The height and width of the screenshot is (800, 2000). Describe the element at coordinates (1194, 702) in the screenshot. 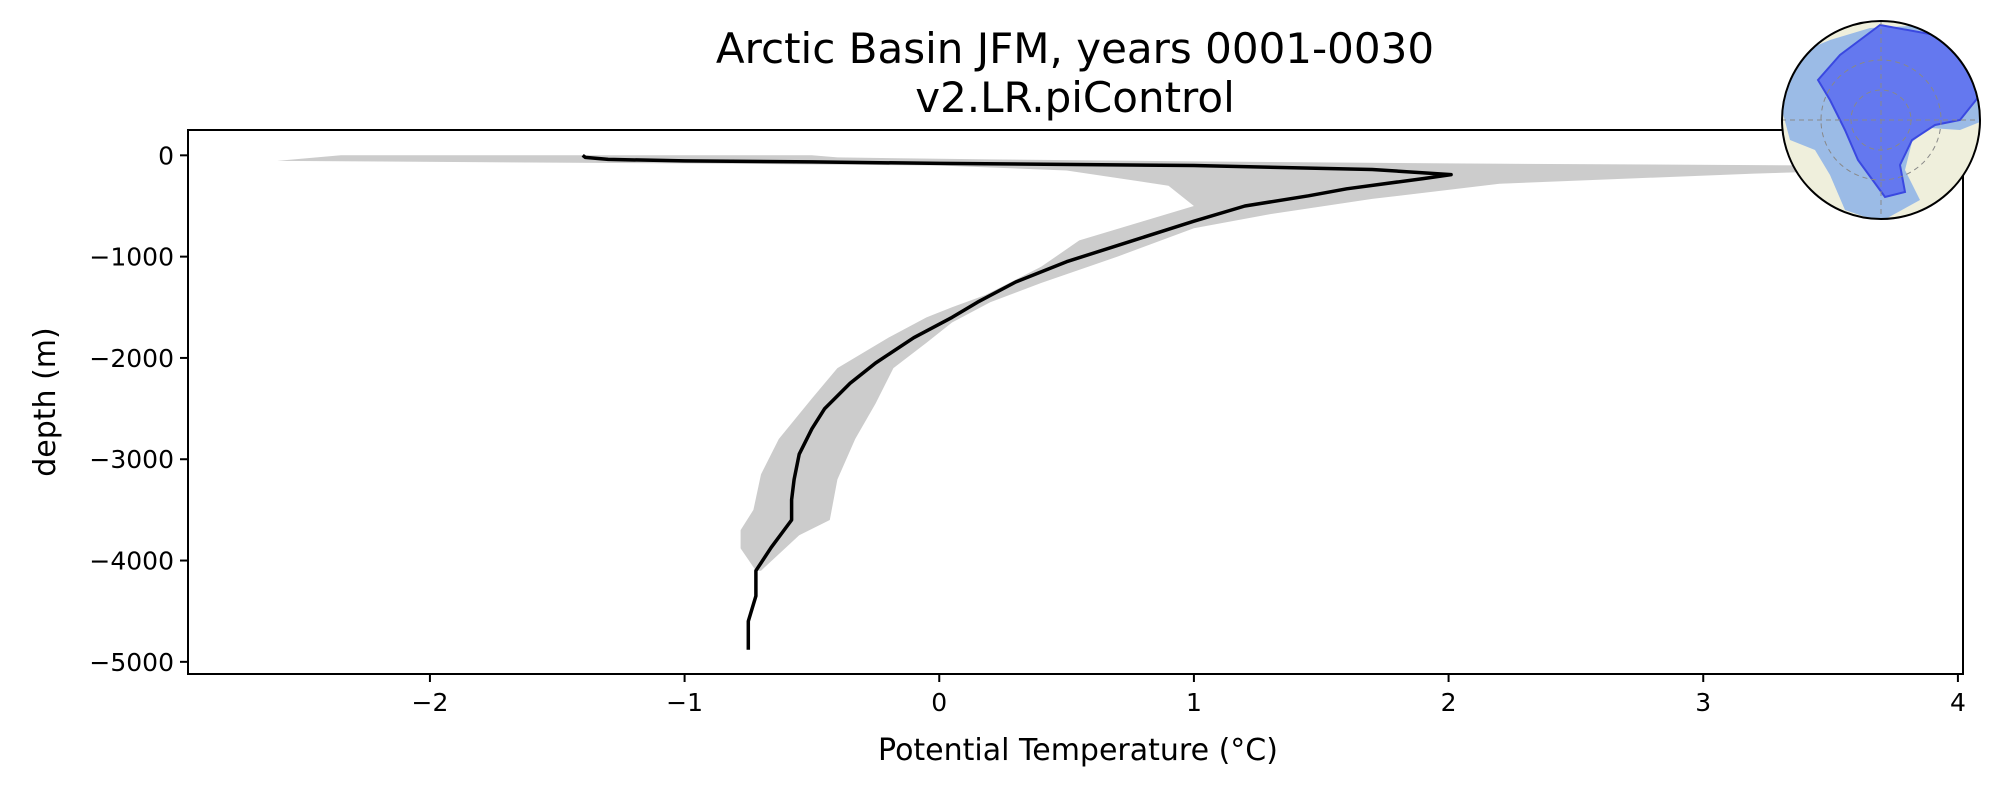

I see `x-tick-label: 1` at that location.